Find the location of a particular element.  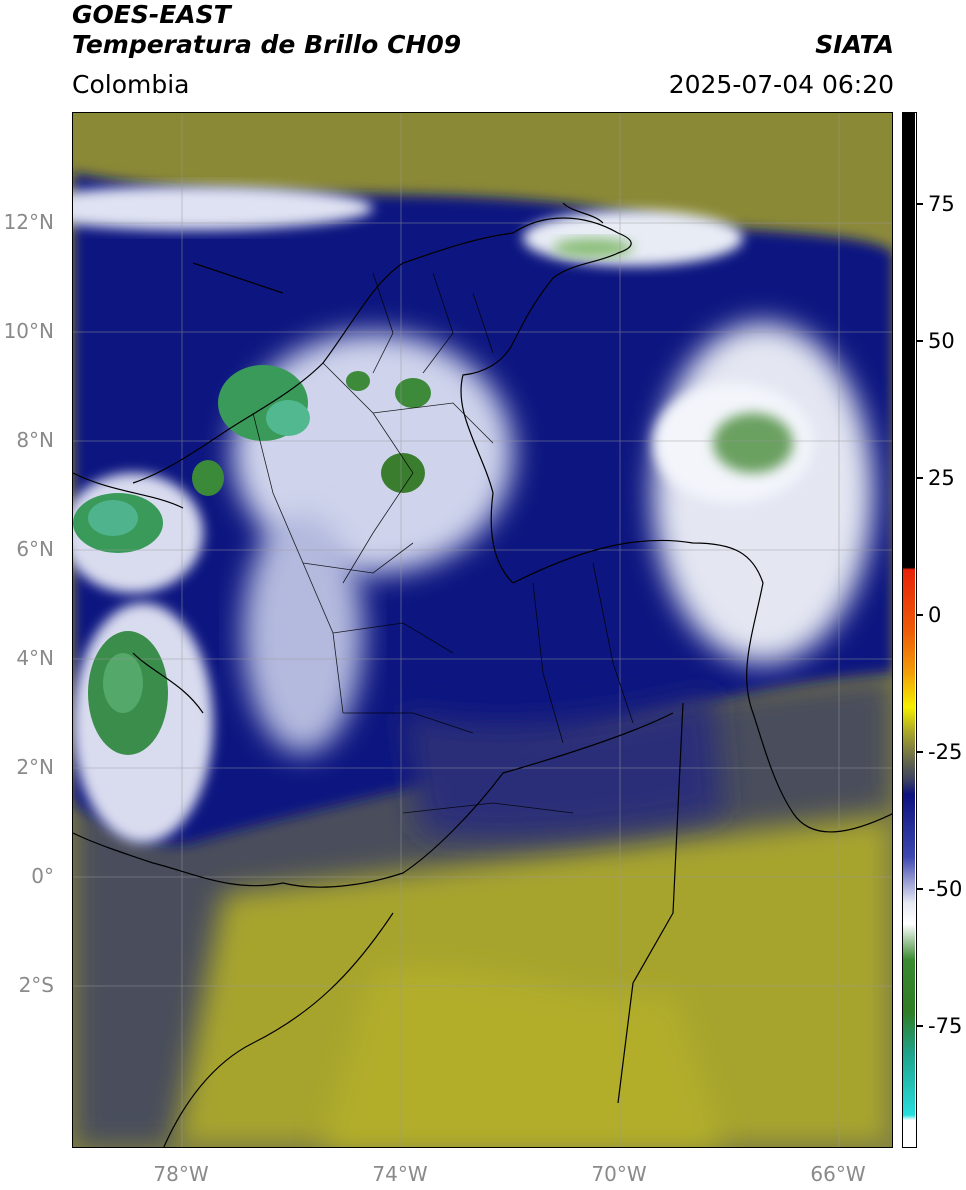

region-label: Colombia is located at coordinates (131, 84).